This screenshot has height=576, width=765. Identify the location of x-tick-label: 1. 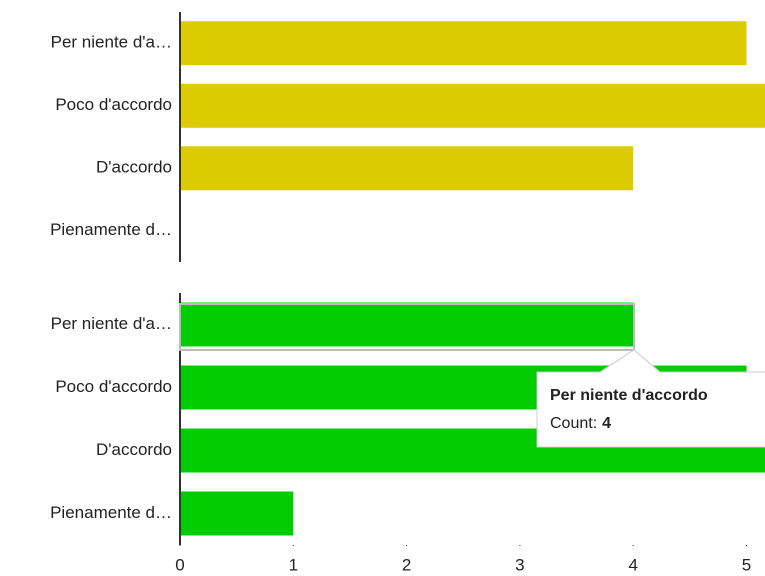
(293, 564).